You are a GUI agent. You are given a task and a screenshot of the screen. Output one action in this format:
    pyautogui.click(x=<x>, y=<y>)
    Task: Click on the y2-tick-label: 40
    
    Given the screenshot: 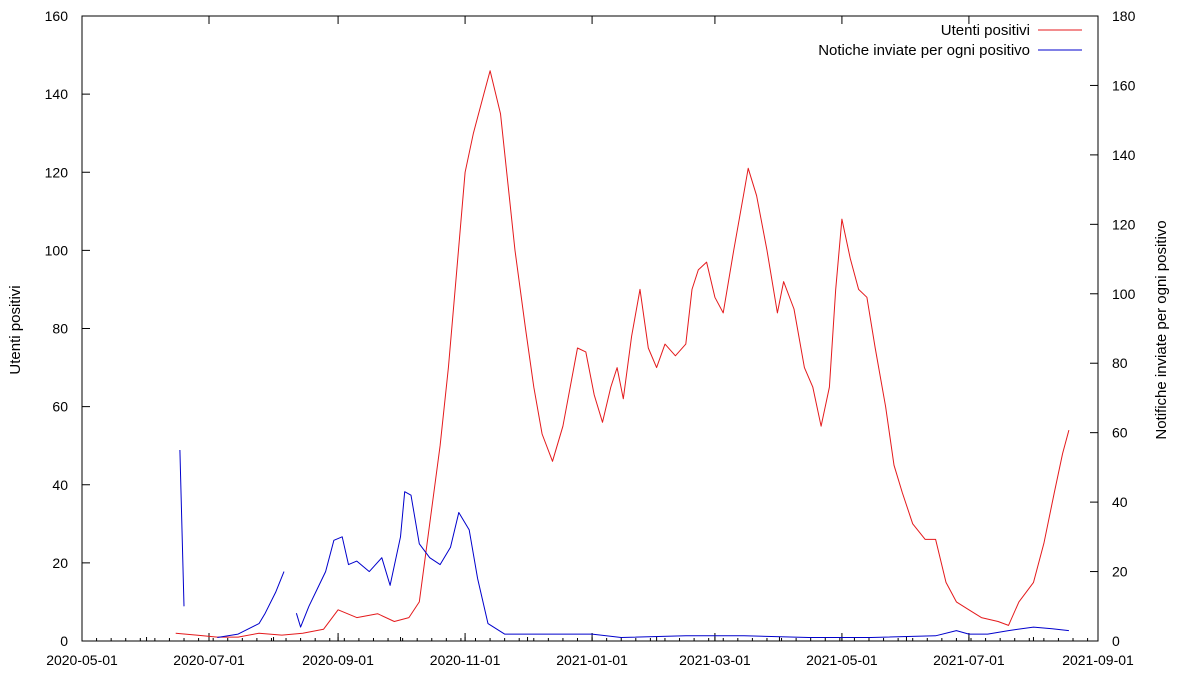 What is the action you would take?
    pyautogui.click(x=1120, y=502)
    